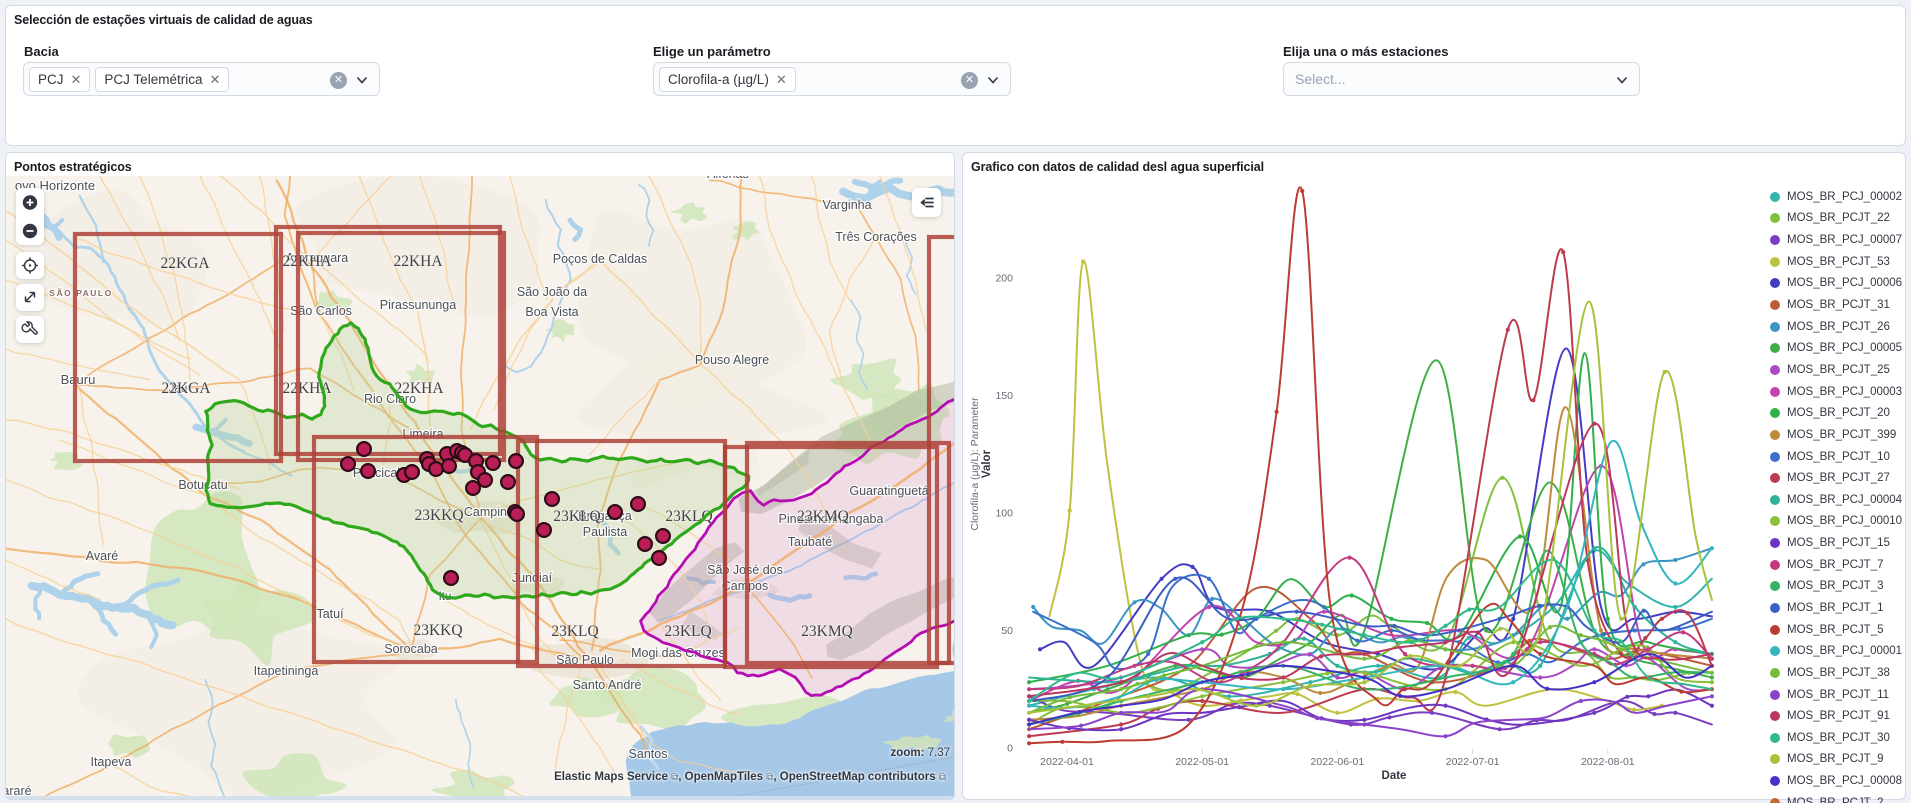 This screenshot has height=803, width=1911. Describe the element at coordinates (102, 556) in the screenshot. I see `svg-text: Avaré` at that location.